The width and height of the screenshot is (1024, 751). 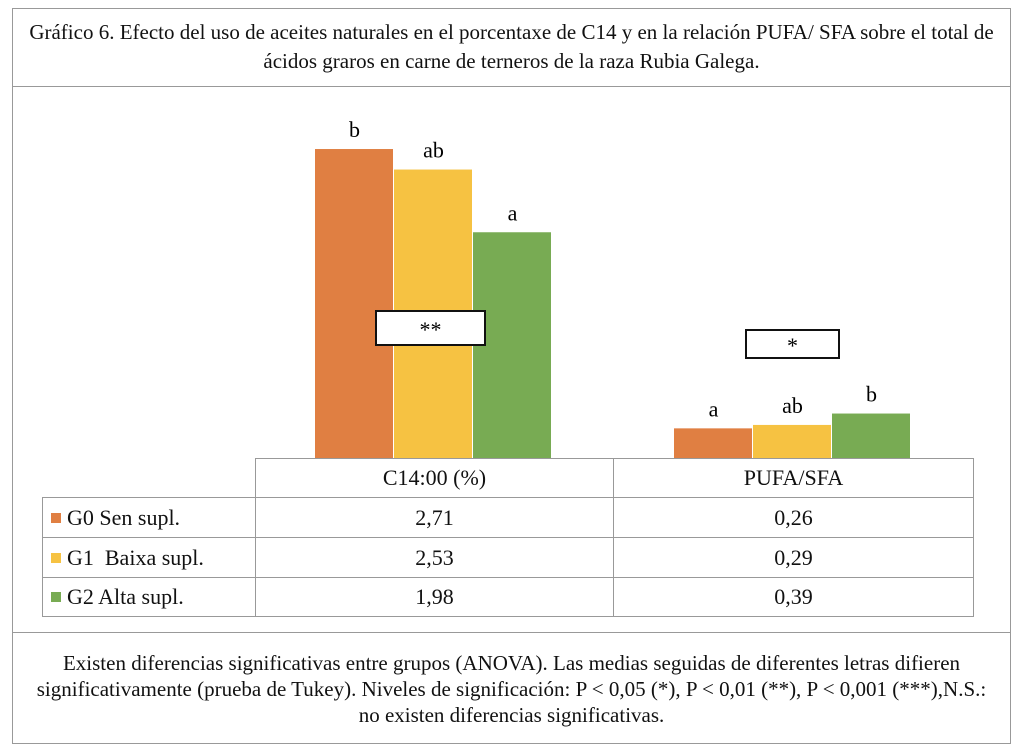 I want to click on table-value: 2,71, so click(x=434, y=517).